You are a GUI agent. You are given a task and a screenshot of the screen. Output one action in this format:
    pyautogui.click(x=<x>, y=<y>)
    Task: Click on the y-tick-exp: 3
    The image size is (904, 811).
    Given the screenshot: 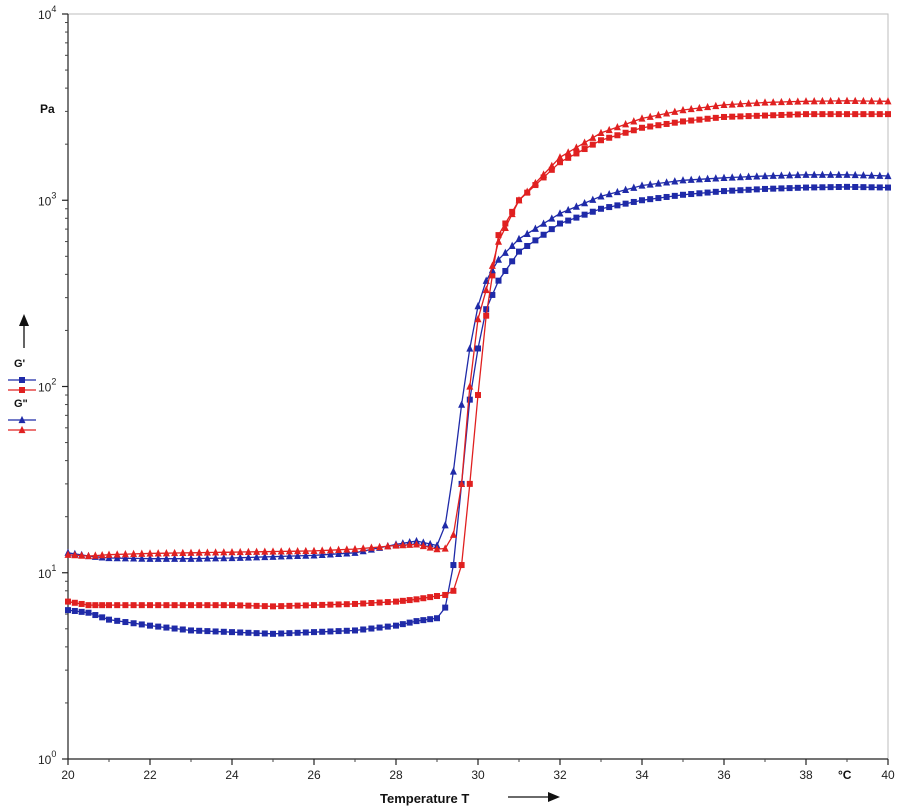 What is the action you would take?
    pyautogui.click(x=53, y=195)
    